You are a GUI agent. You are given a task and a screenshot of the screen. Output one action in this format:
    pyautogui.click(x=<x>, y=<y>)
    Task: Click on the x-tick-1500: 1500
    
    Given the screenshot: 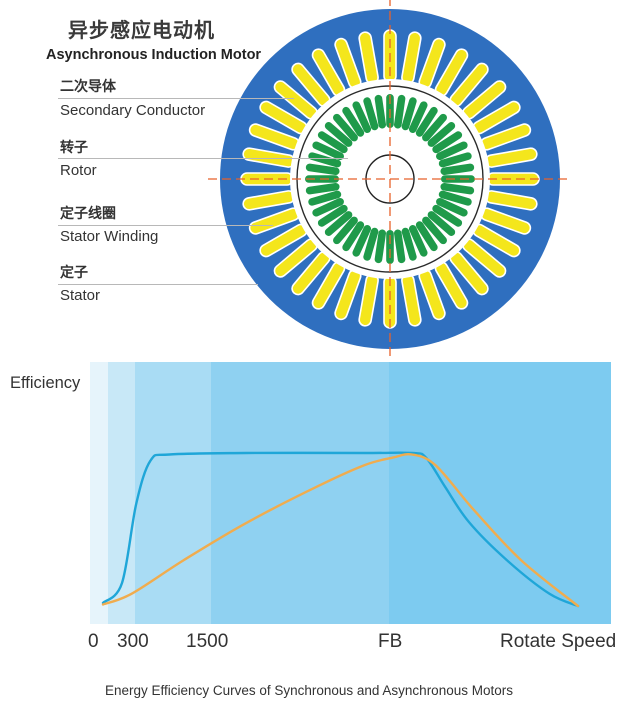 What is the action you would take?
    pyautogui.click(x=207, y=641)
    